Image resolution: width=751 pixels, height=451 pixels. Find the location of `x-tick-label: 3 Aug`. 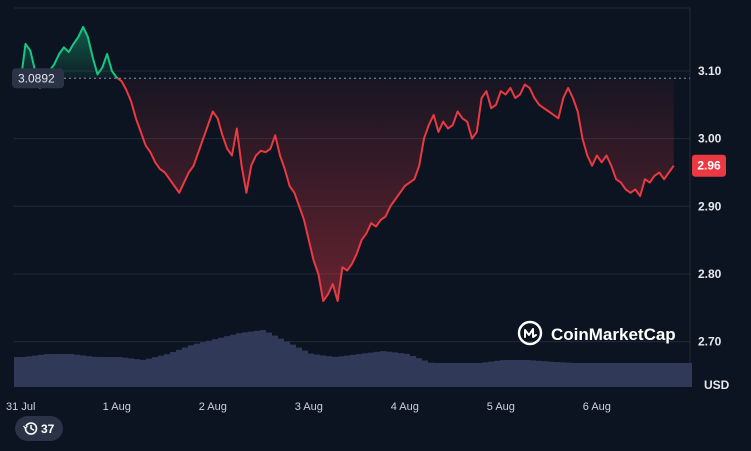

x-tick-label: 3 Aug is located at coordinates (309, 407).